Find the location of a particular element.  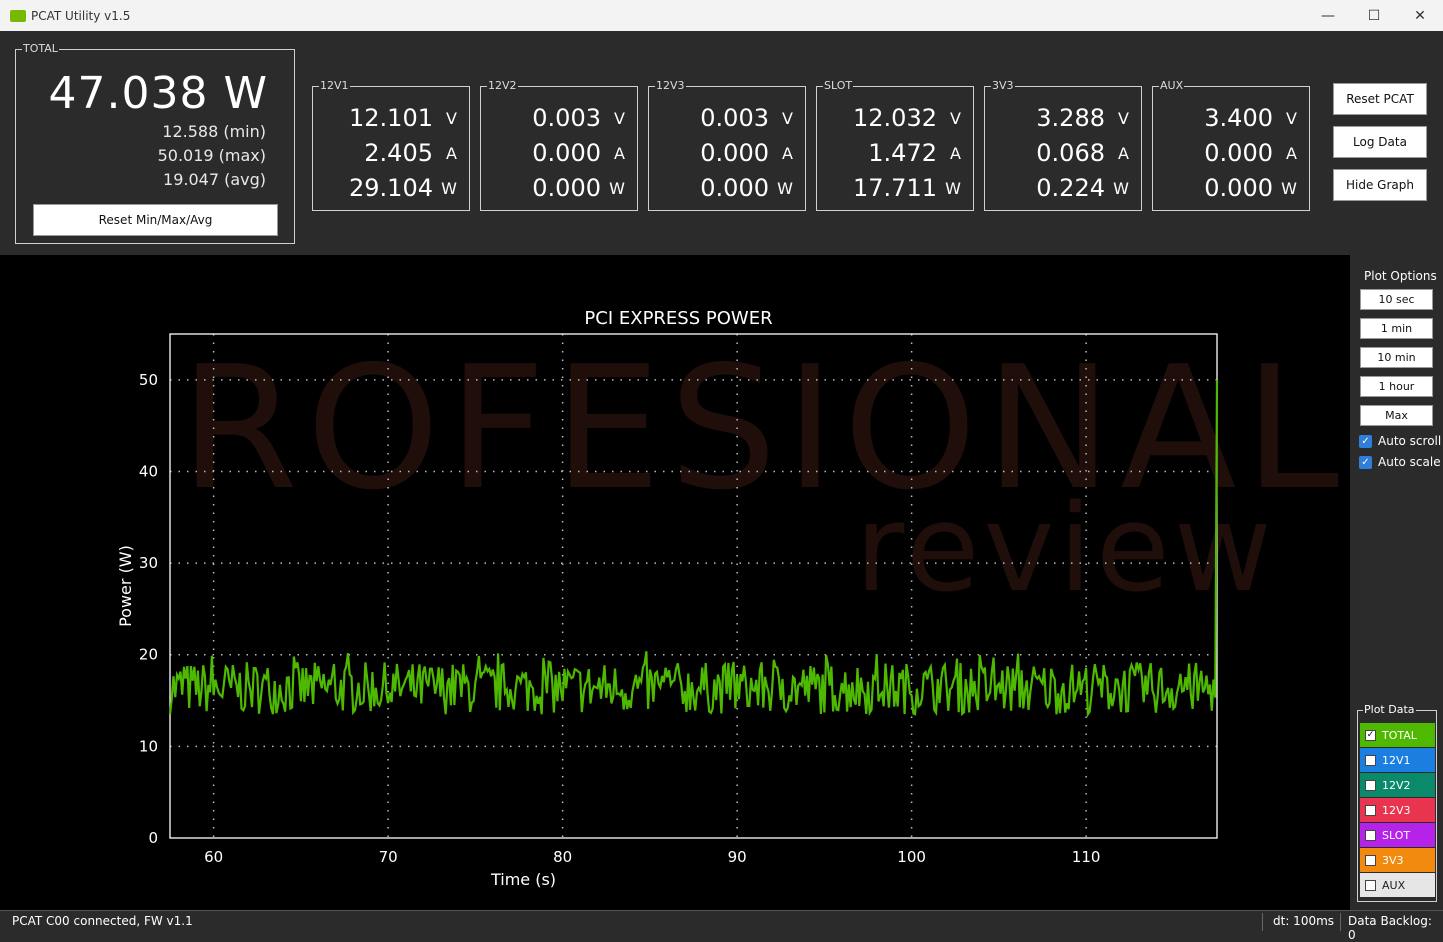

plot-data-item-12v2: 12V2 is located at coordinates (1397, 785).